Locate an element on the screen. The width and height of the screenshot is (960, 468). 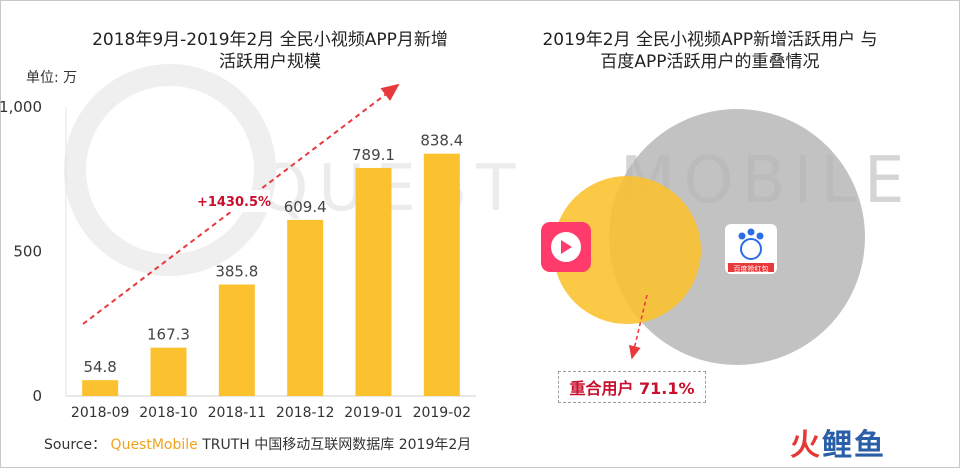
quanmin-icon-play is located at coordinates (566, 247).